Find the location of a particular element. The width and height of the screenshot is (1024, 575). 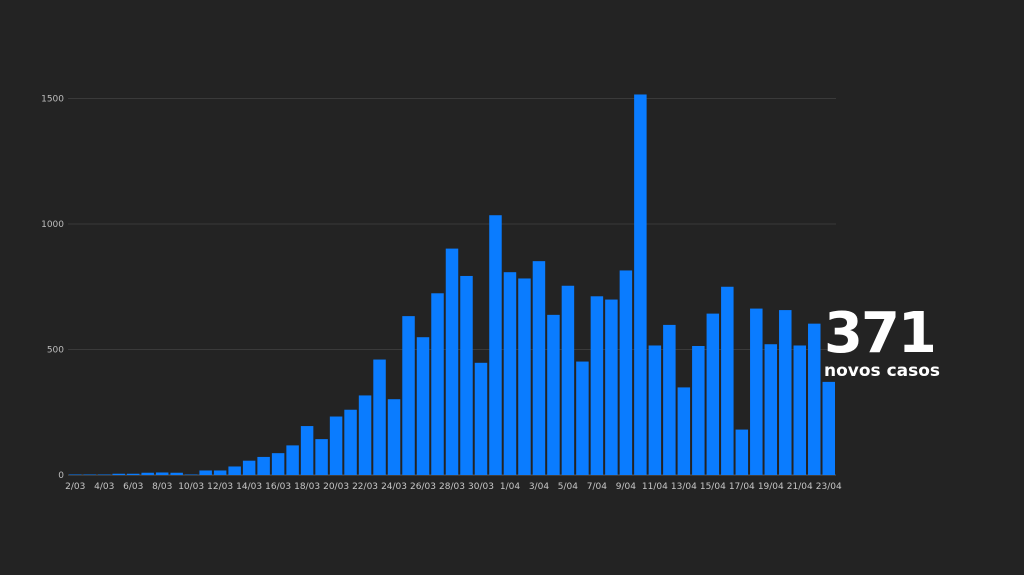

x-tick-label: 1/04 is located at coordinates (510, 487).